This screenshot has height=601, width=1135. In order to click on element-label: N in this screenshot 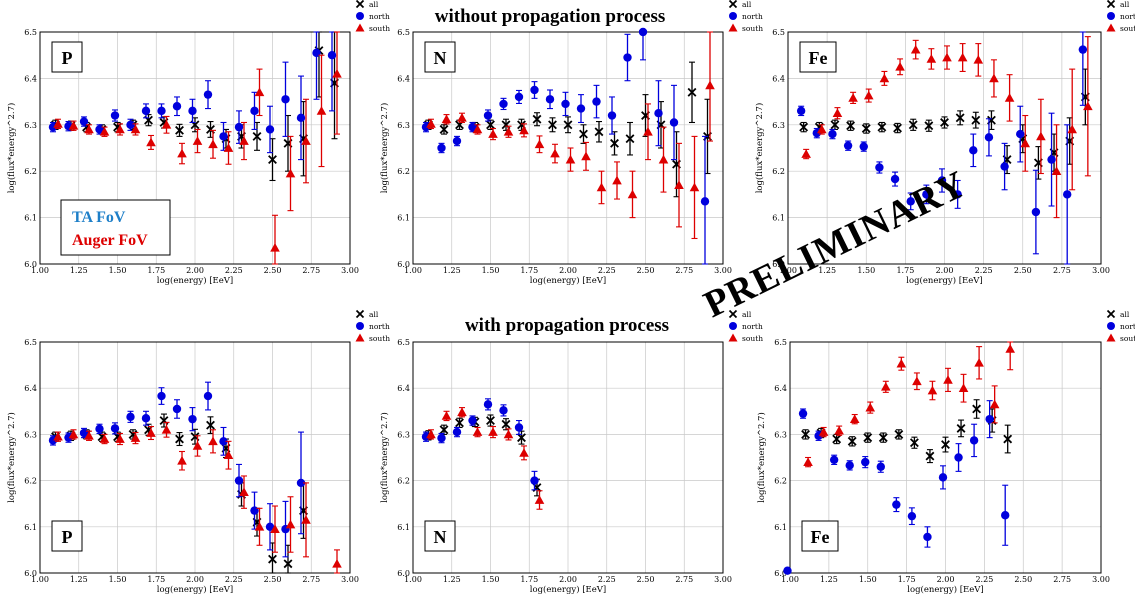, I will do `click(440, 58)`.